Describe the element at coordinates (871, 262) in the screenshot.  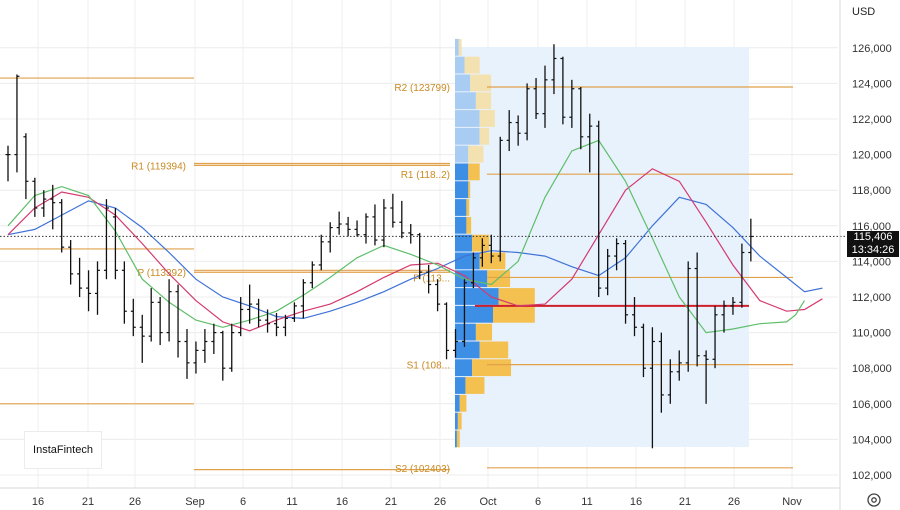
I see `y-tick-label: 114,000` at that location.